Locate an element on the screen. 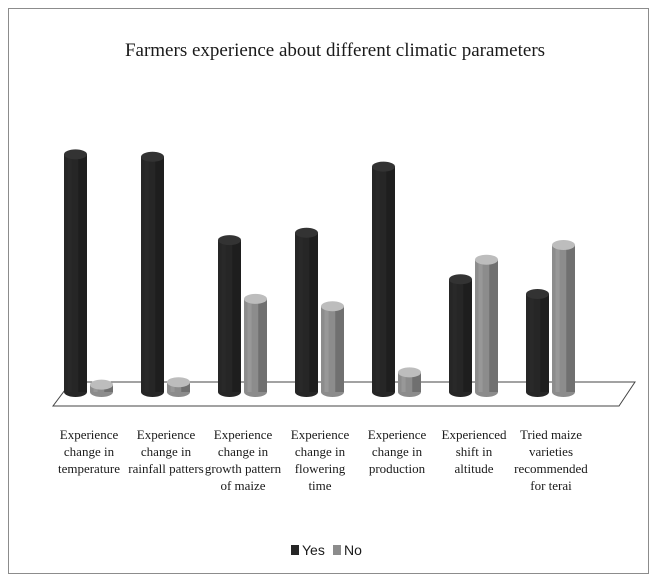 Image resolution: width=659 pixels, height=583 pixels. legend: Yes No is located at coordinates (326, 550).